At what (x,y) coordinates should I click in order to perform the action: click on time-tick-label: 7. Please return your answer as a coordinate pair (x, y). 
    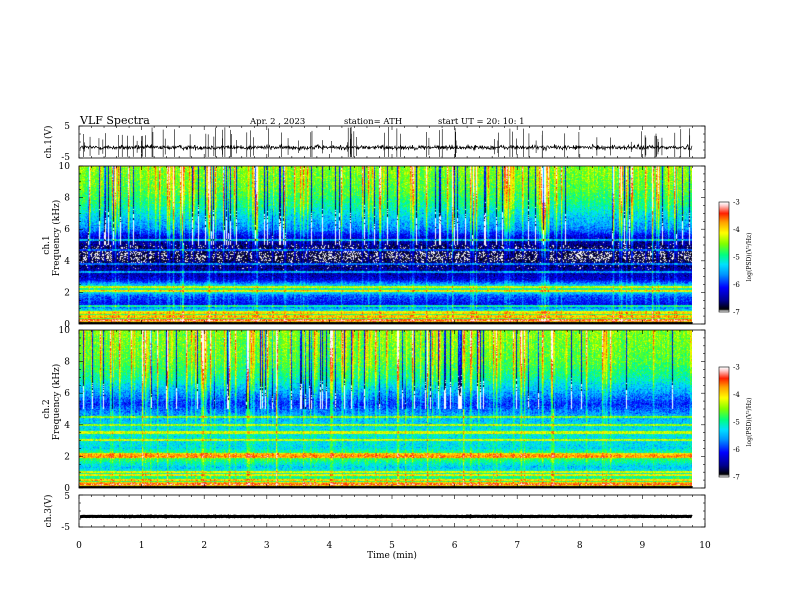
    Looking at the image, I should click on (517, 546).